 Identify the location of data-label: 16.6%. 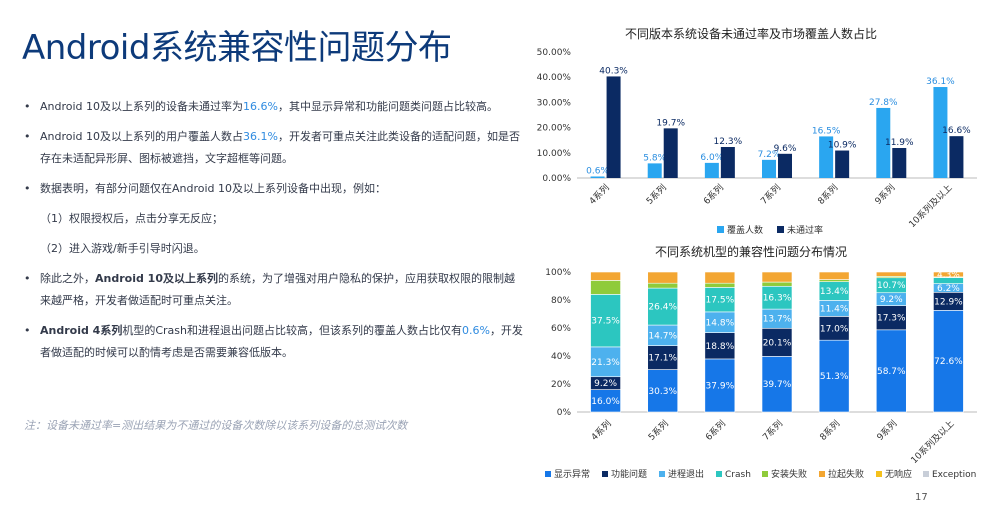
(956, 131).